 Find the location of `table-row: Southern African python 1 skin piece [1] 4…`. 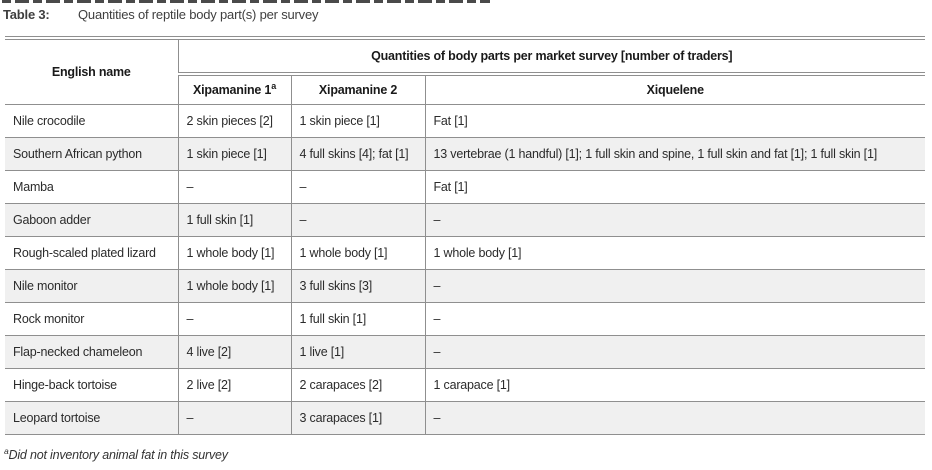

table-row: Southern African python 1 skin piece [1] 4… is located at coordinates (465, 154).